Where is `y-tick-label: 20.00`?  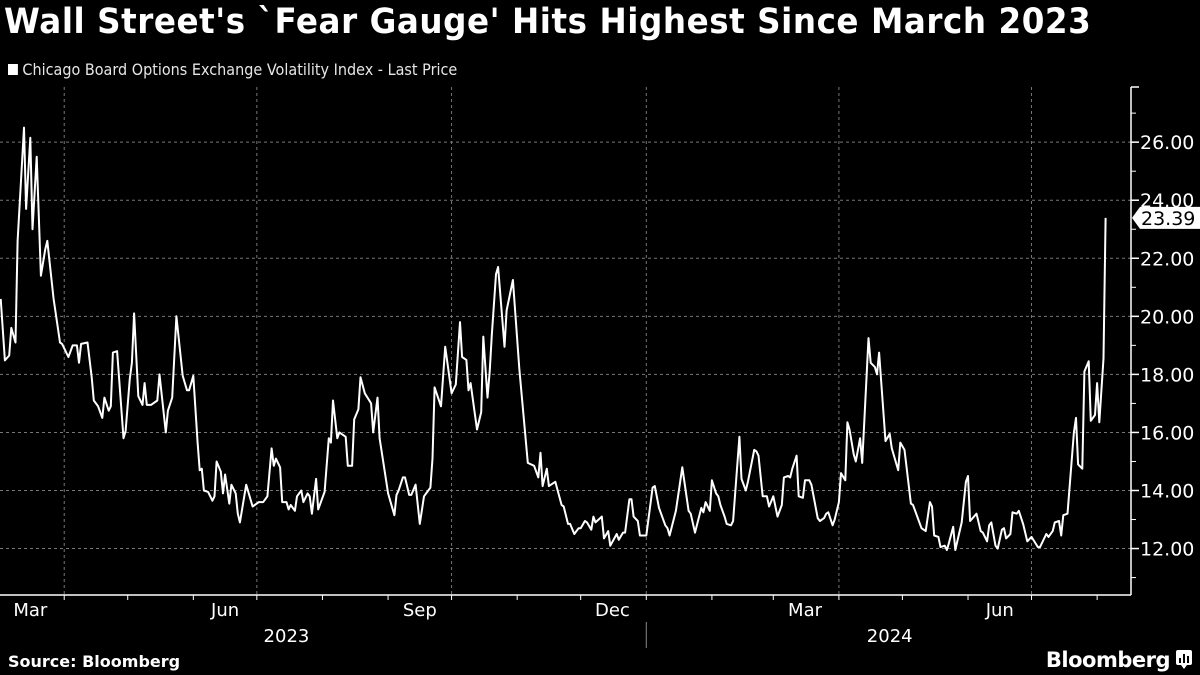
y-tick-label: 20.00 is located at coordinates (1167, 317).